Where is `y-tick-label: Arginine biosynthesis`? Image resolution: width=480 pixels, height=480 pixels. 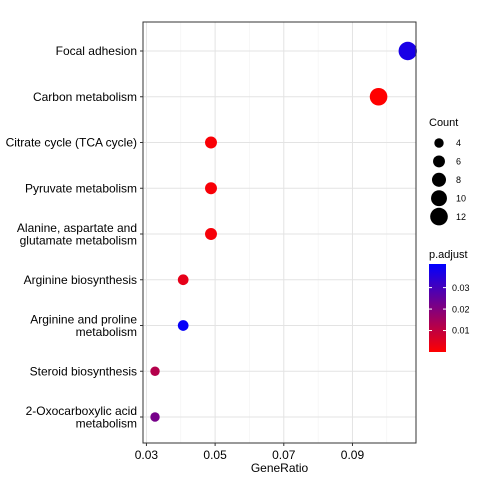
y-tick-label: Arginine biosynthesis is located at coordinates (80, 280).